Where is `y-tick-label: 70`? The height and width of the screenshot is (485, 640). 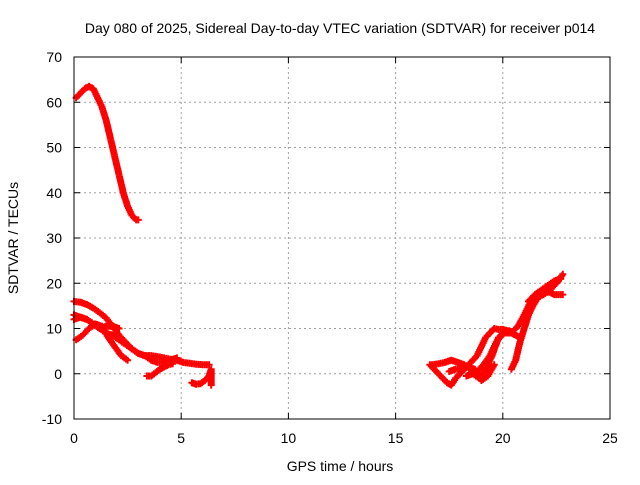
y-tick-label: 70 is located at coordinates (54, 57).